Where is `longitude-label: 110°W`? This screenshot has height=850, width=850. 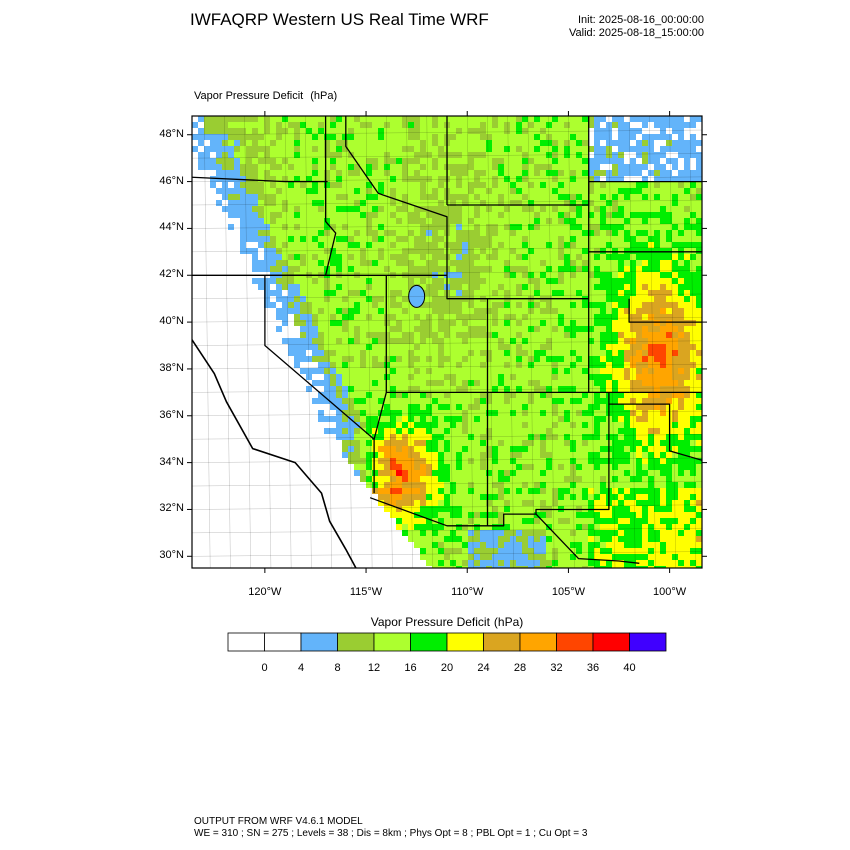 longitude-label: 110°W is located at coordinates (467, 592).